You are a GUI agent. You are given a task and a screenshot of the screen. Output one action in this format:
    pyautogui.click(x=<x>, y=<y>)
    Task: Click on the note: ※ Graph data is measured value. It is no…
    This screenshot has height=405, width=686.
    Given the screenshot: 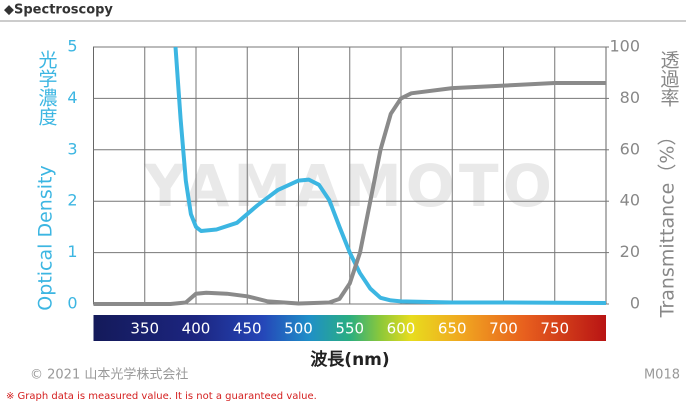 What is the action you would take?
    pyautogui.click(x=161, y=396)
    